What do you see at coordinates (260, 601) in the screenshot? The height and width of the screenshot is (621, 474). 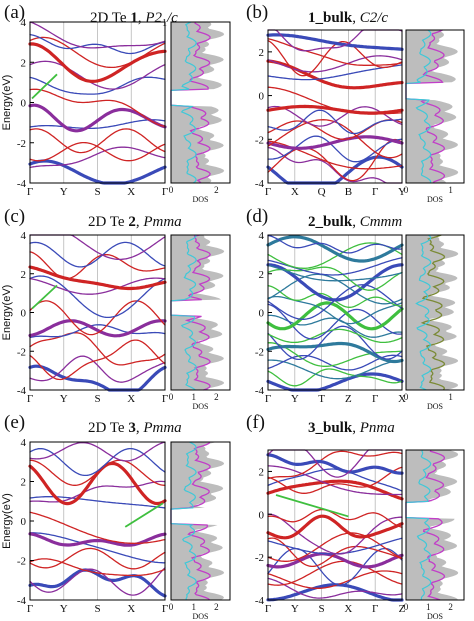 I see `y-tick-label: -4` at bounding box center [260, 601].